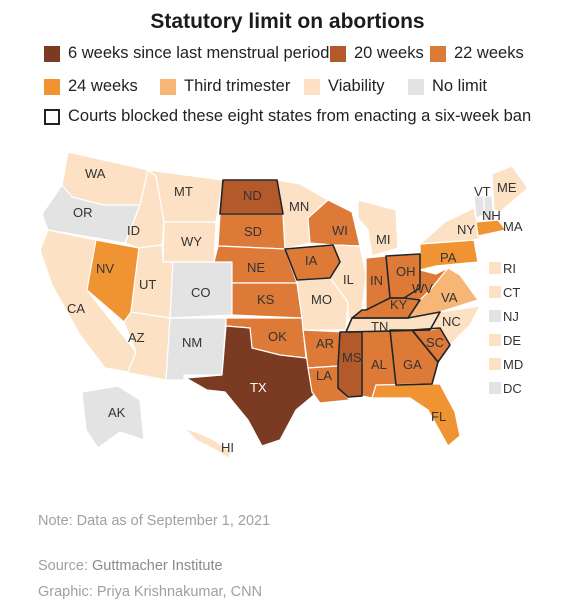 The image size is (575, 614). I want to click on legend-item-third-trimester: Third trimester, so click(225, 86).